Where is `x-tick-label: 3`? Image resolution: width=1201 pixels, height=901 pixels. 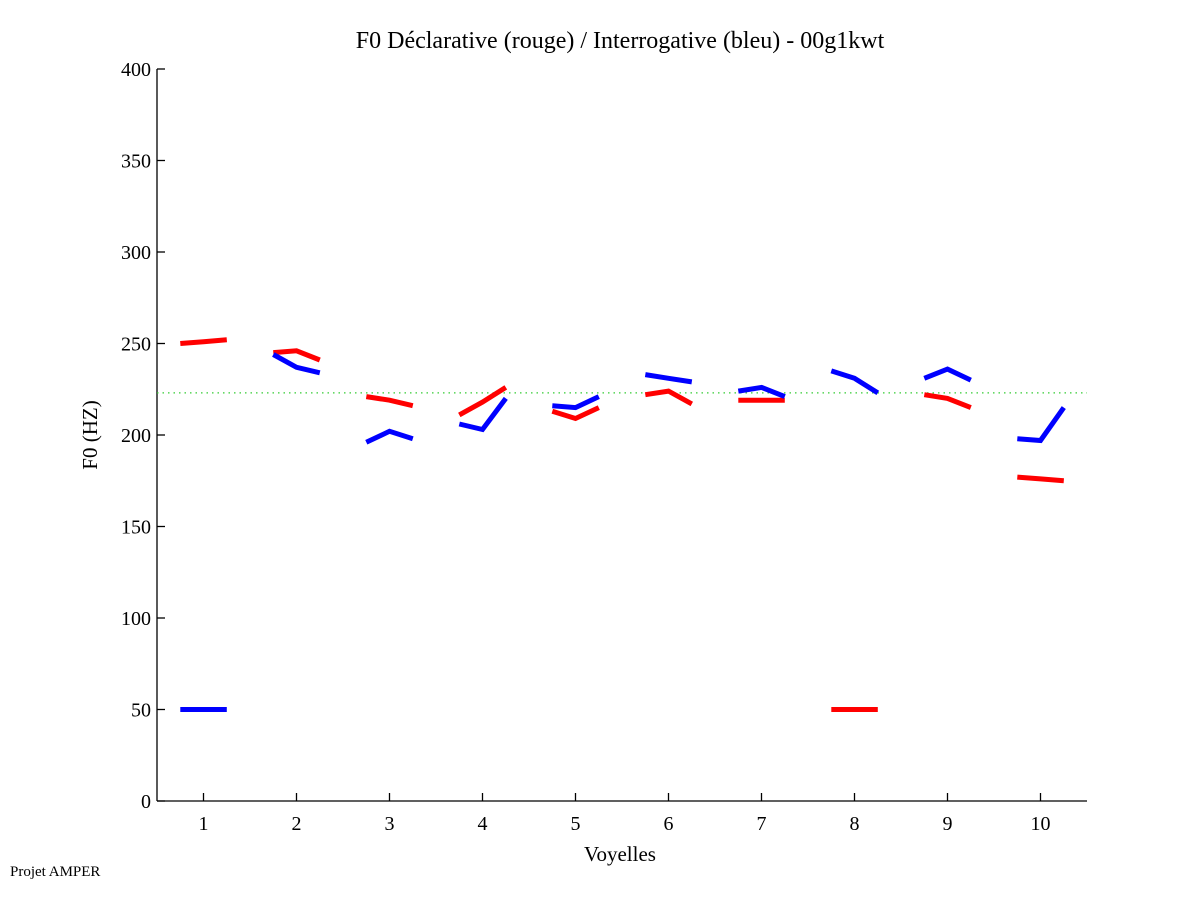 x-tick-label: 3 is located at coordinates (390, 824).